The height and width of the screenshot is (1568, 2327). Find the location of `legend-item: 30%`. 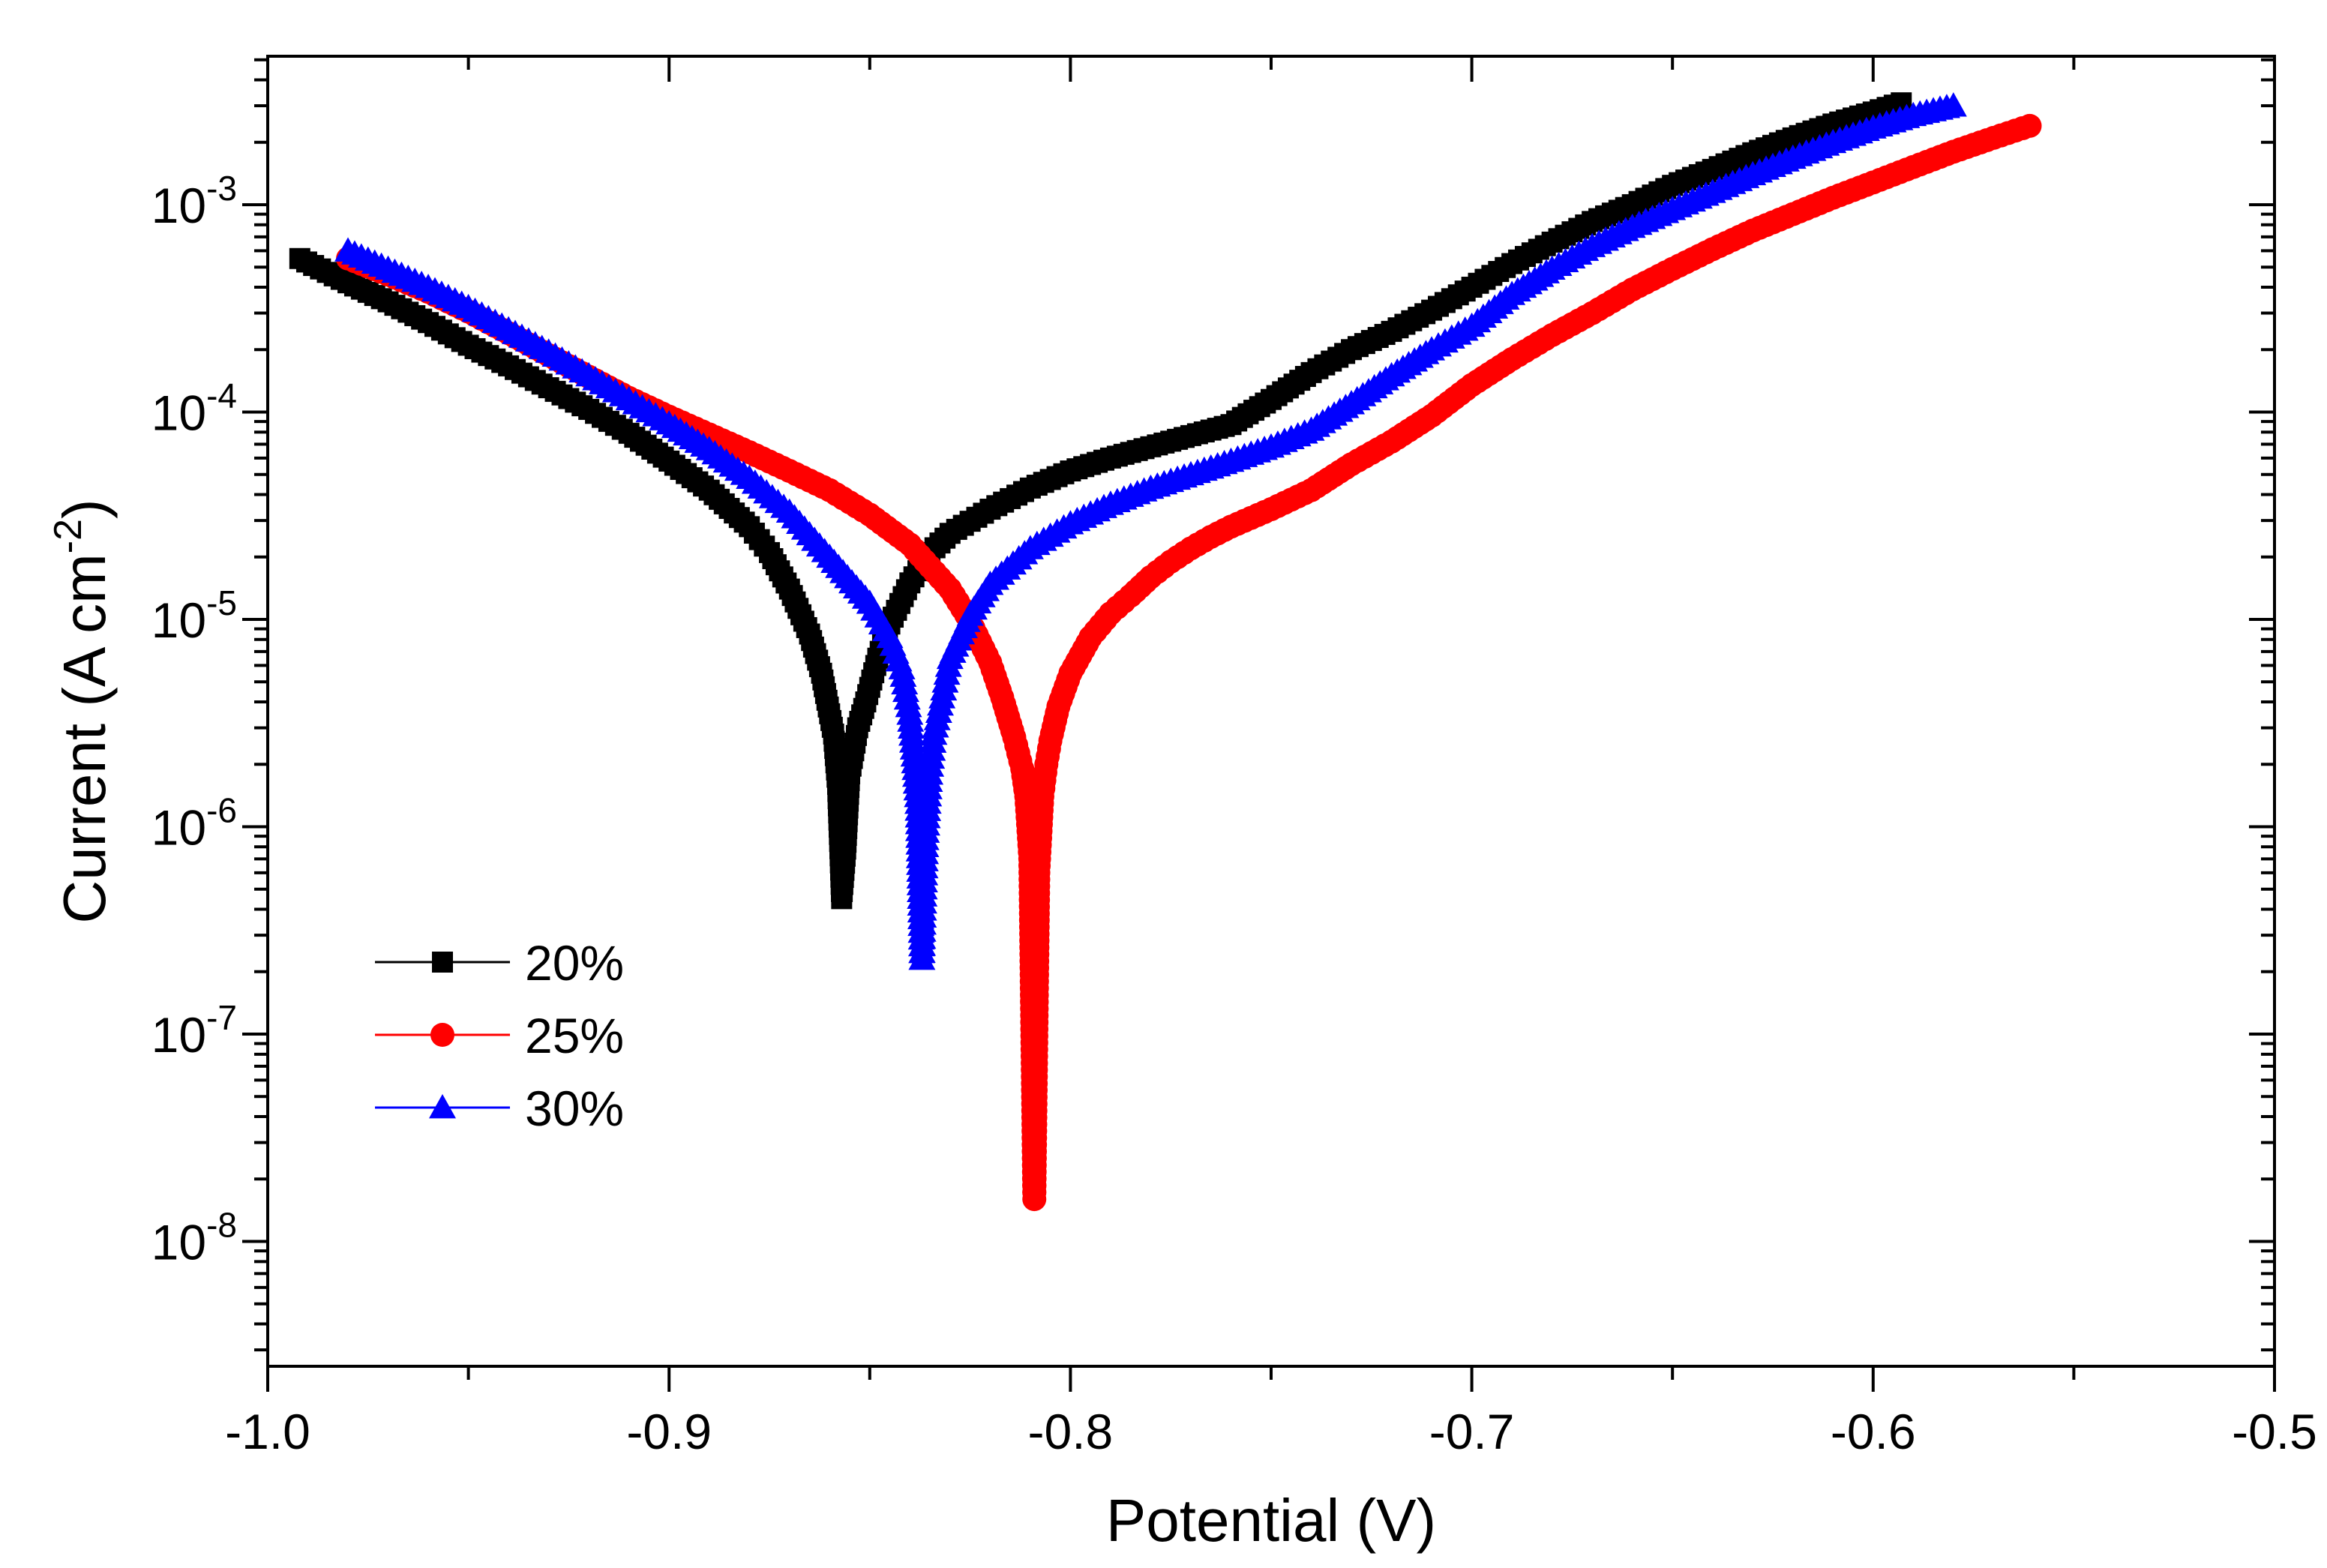

legend-item: 30% is located at coordinates (500, 1108).